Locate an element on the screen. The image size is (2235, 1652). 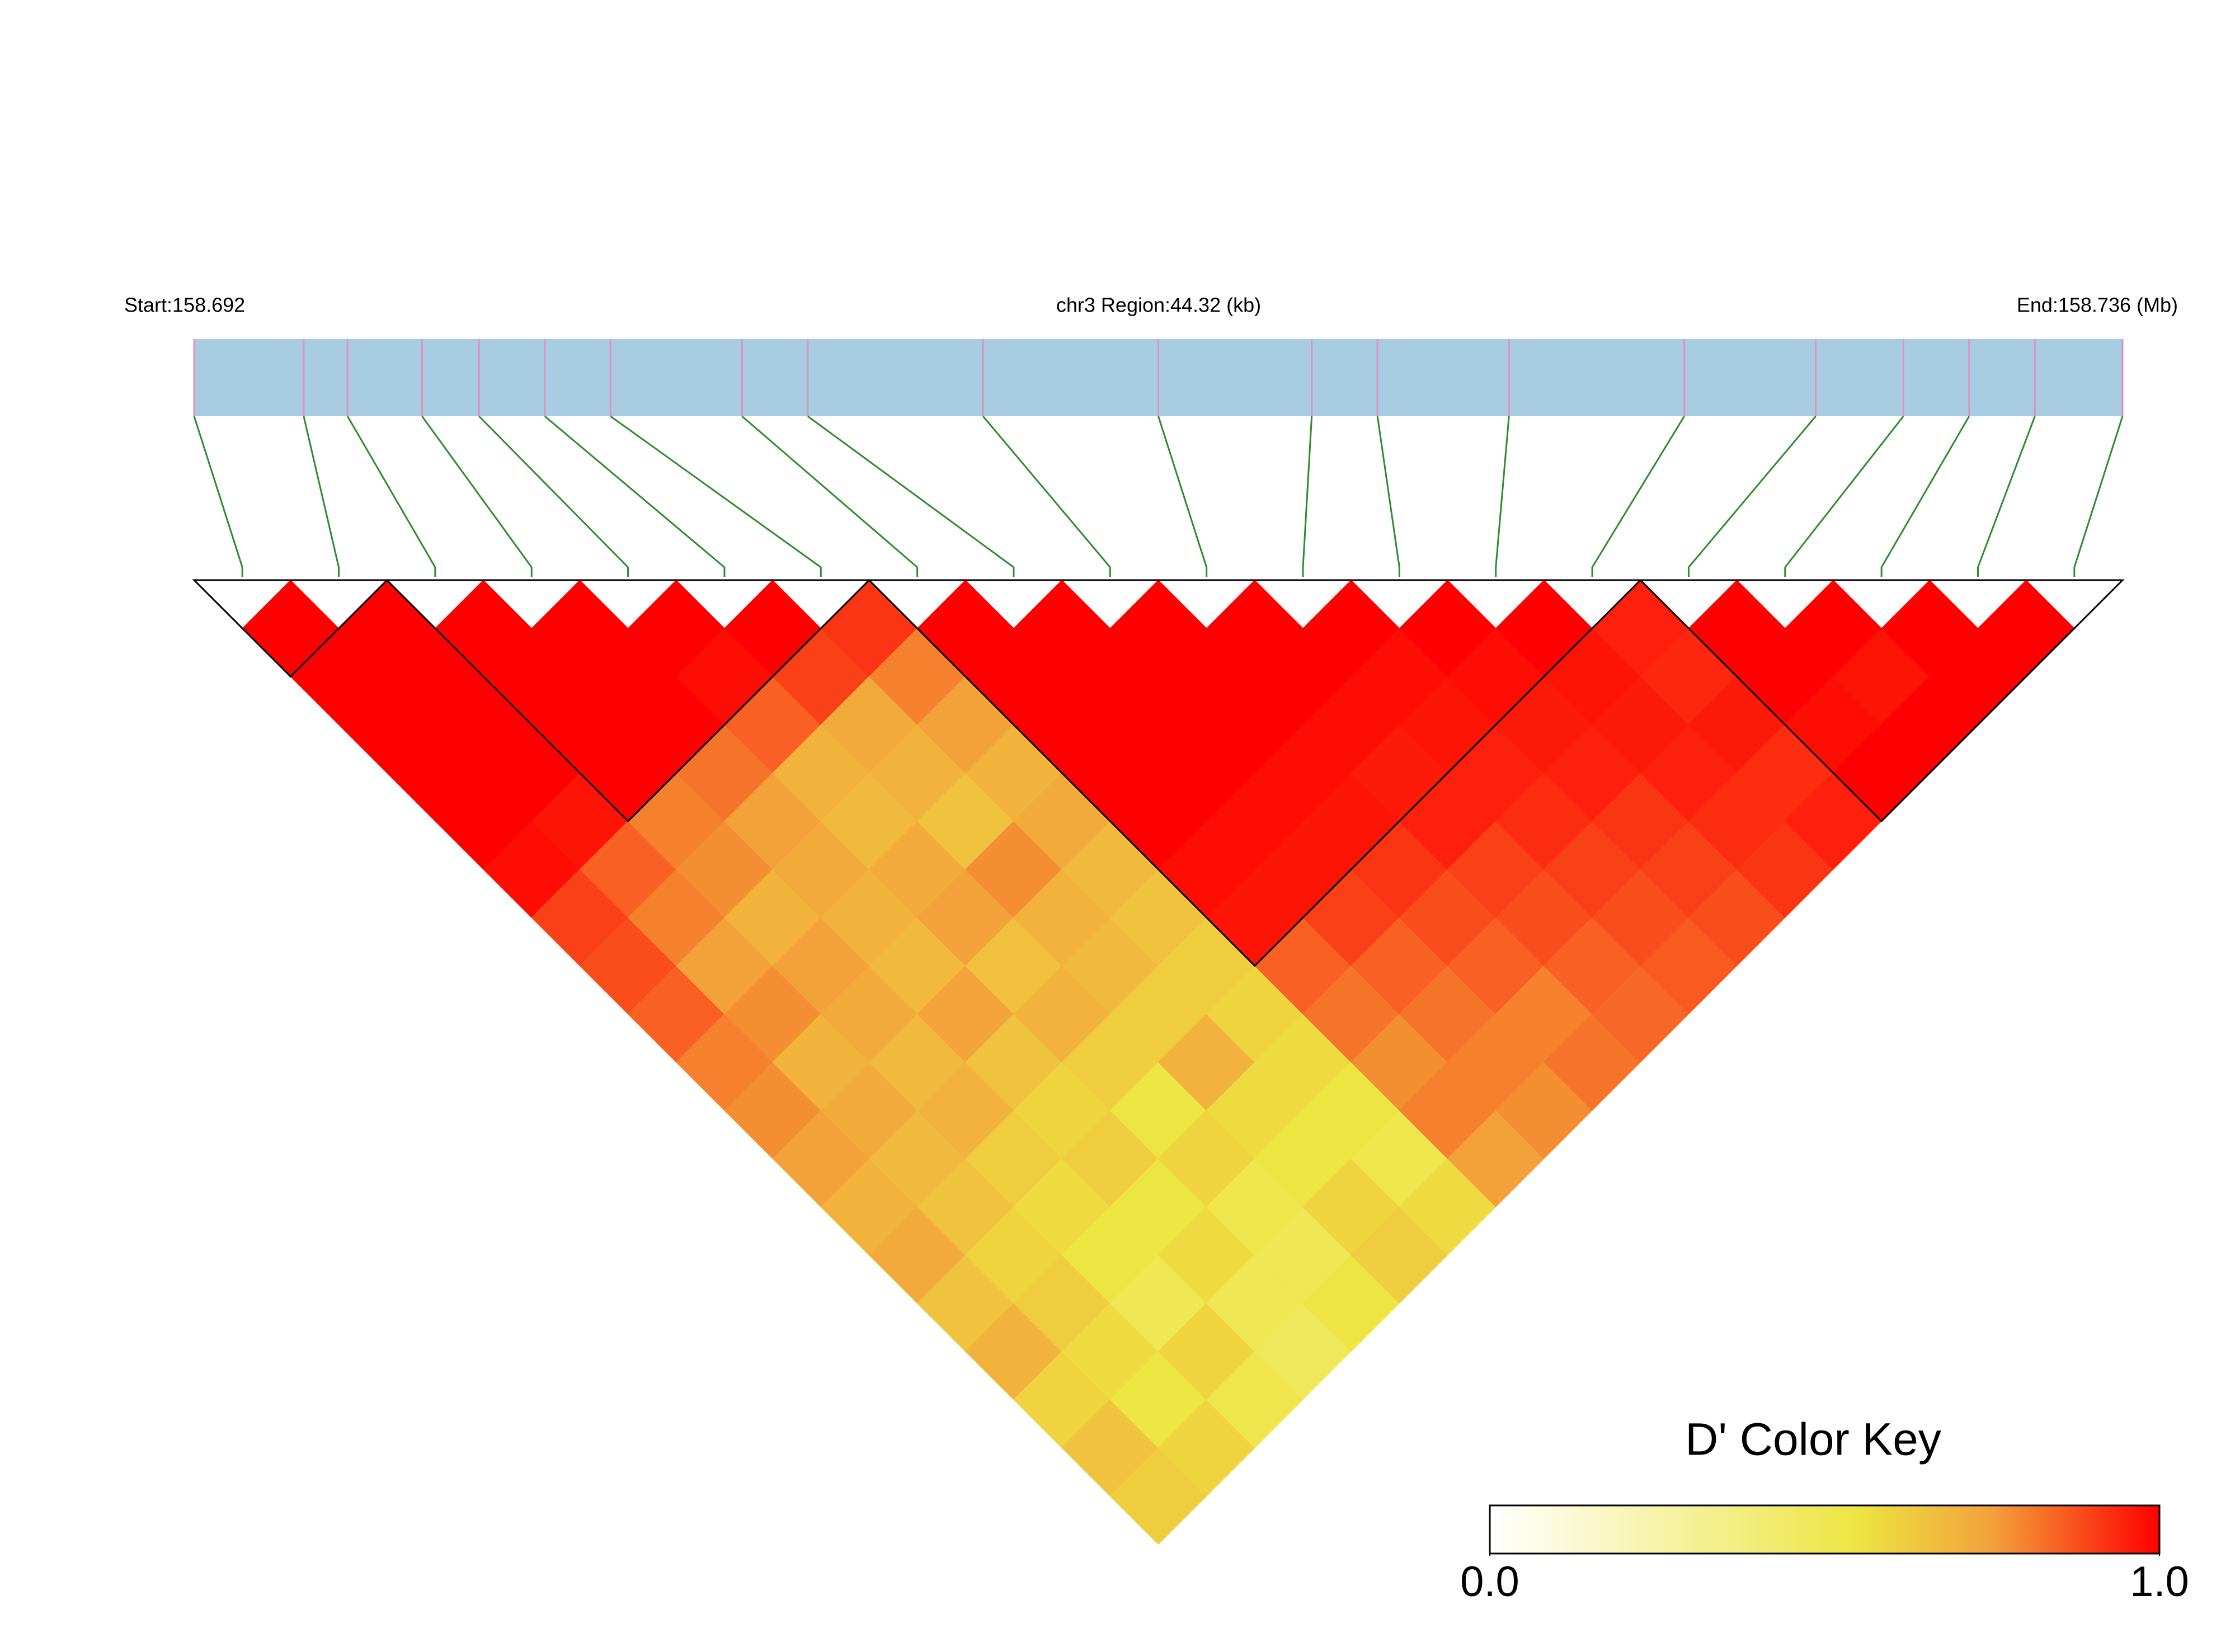
key-tick-label: 1.0 is located at coordinates (2159, 1582).